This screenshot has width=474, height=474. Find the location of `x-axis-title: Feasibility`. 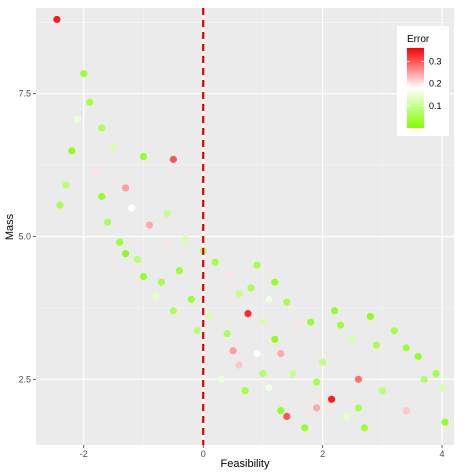

x-axis-title: Feasibility is located at coordinates (245, 464).